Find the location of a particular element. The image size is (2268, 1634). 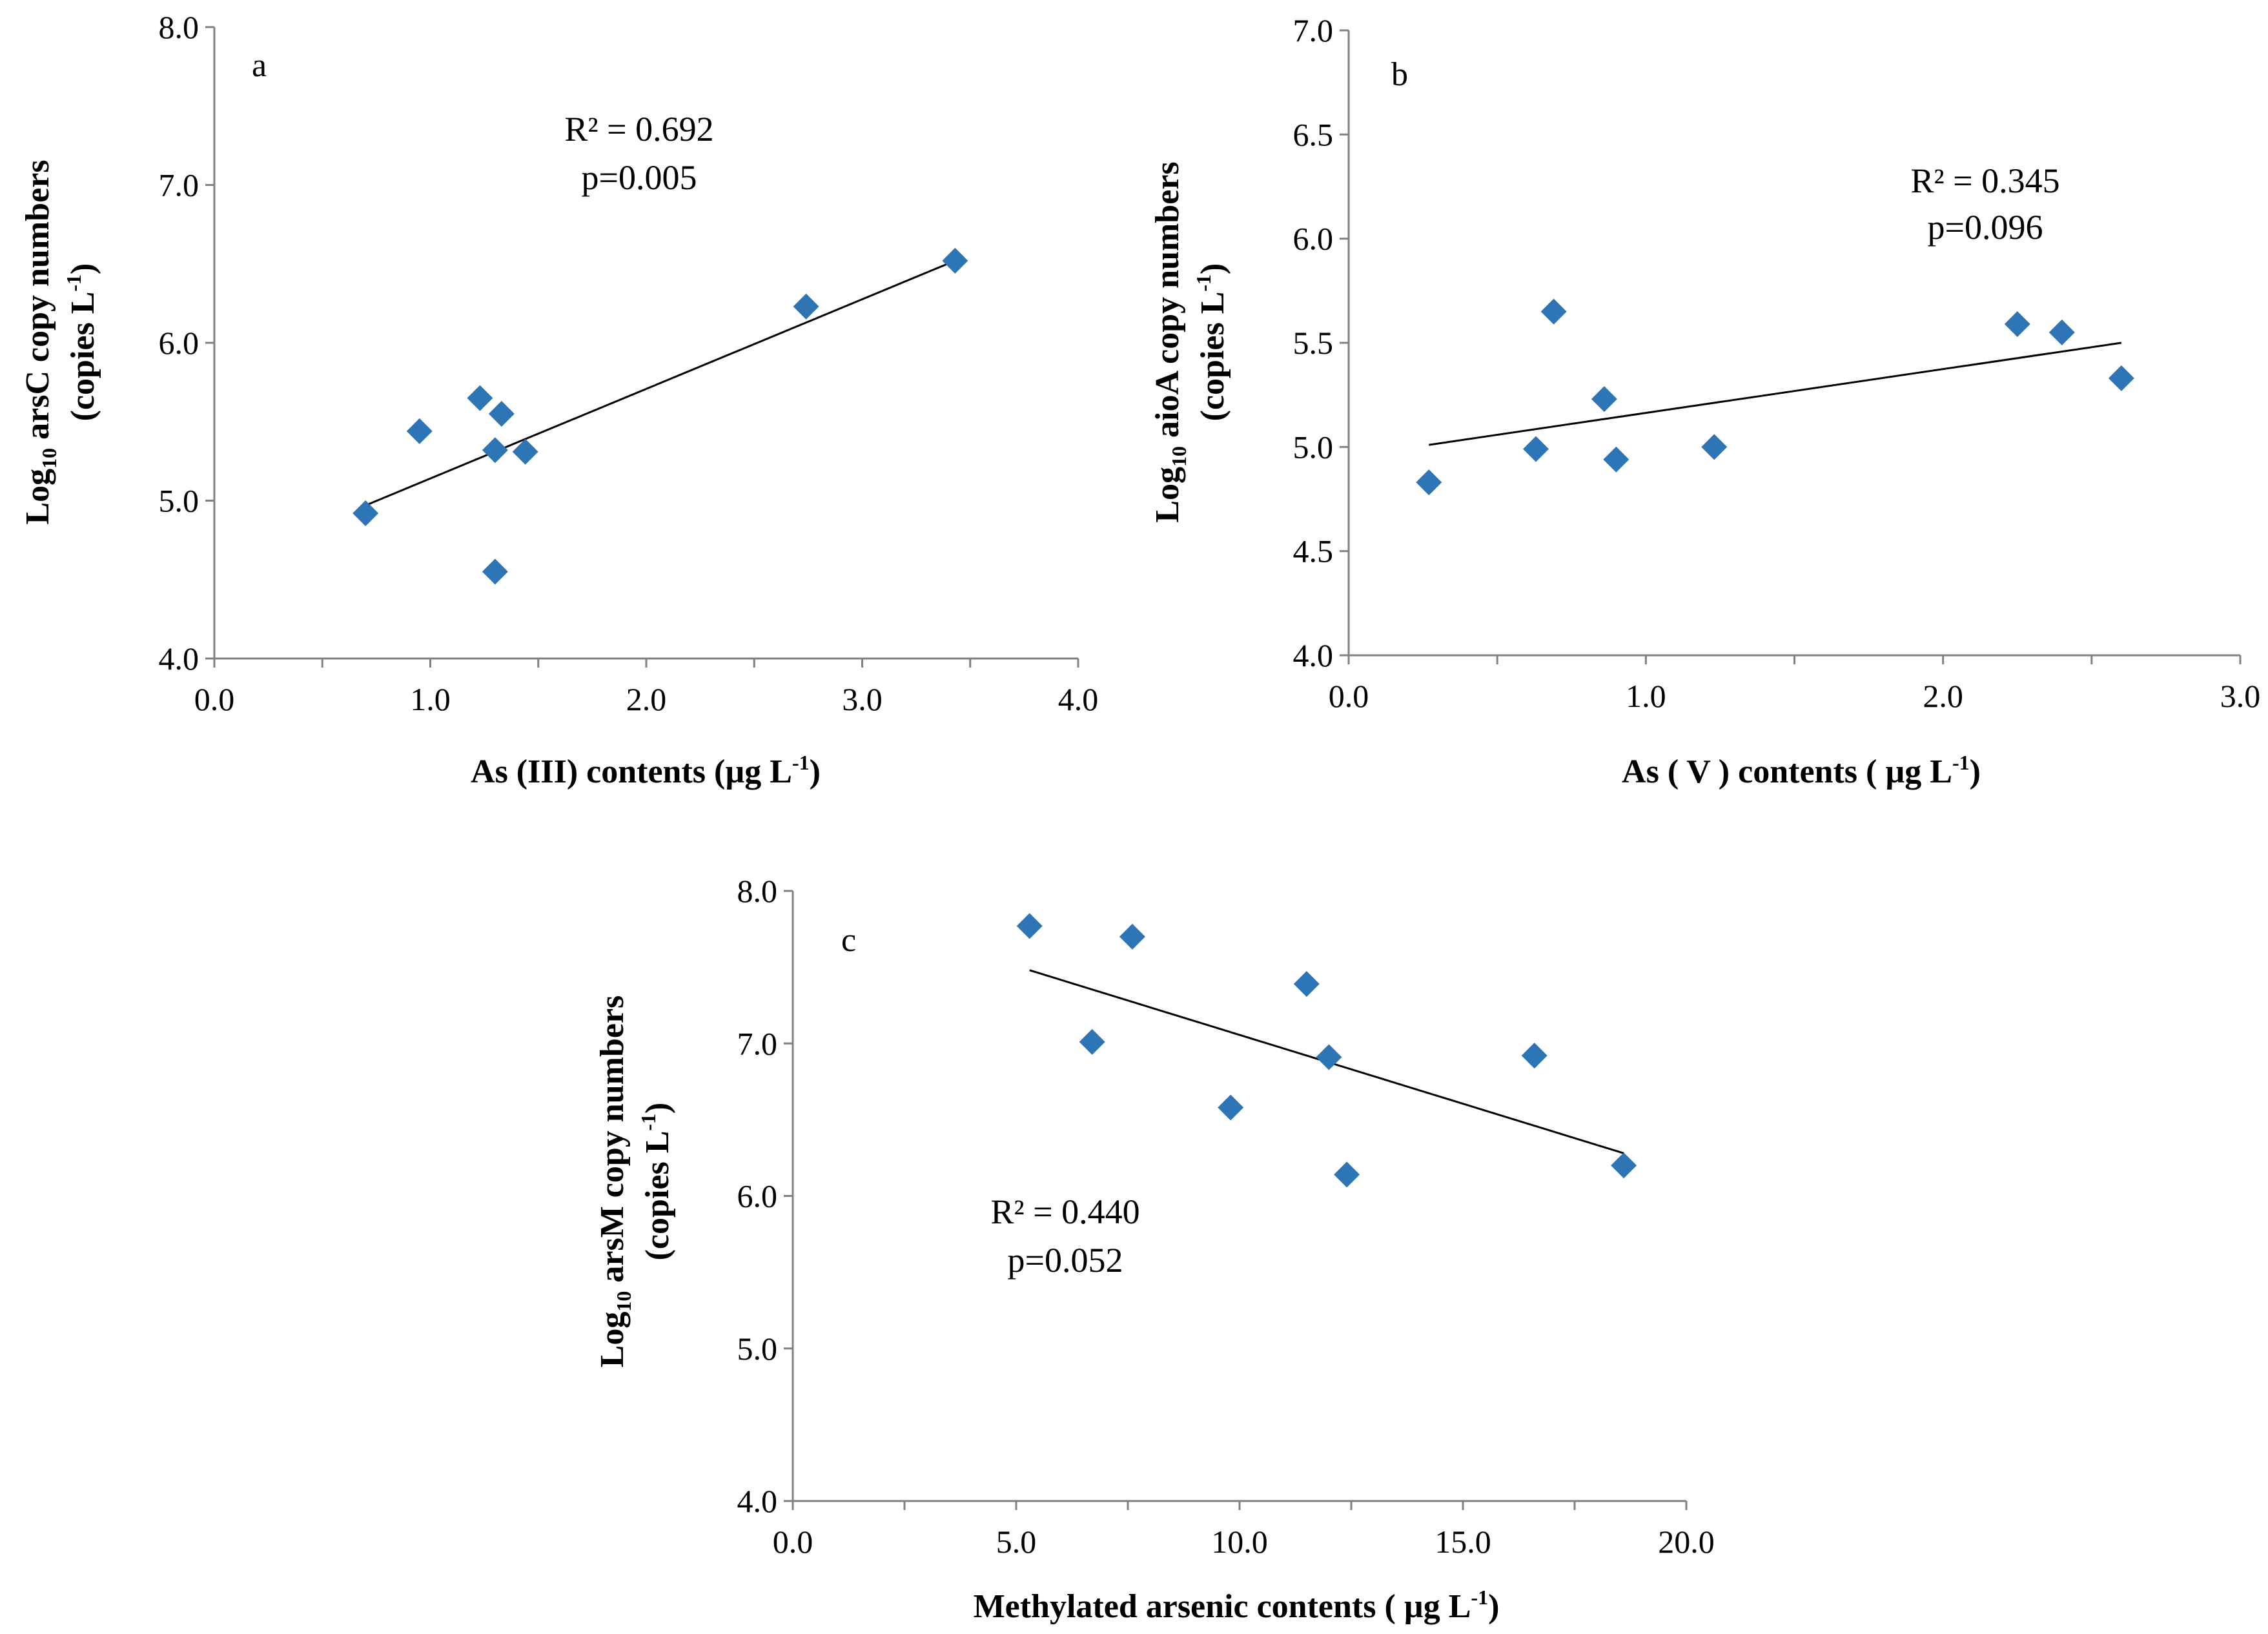

panel-c-pvalue: p=0.052 is located at coordinates (1065, 1260).